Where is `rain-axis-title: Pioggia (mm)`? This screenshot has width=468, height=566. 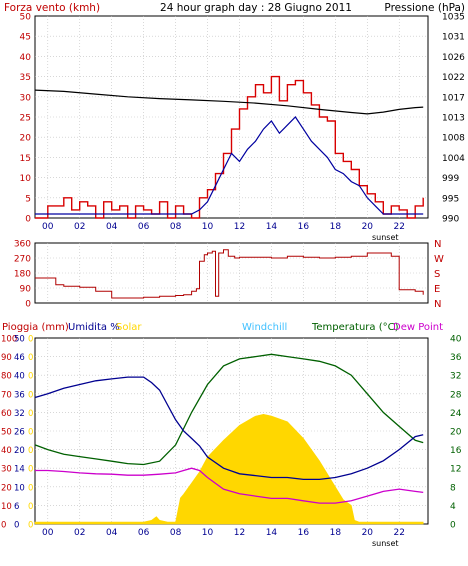 rain-axis-title: Pioggia (mm) is located at coordinates (35, 327).